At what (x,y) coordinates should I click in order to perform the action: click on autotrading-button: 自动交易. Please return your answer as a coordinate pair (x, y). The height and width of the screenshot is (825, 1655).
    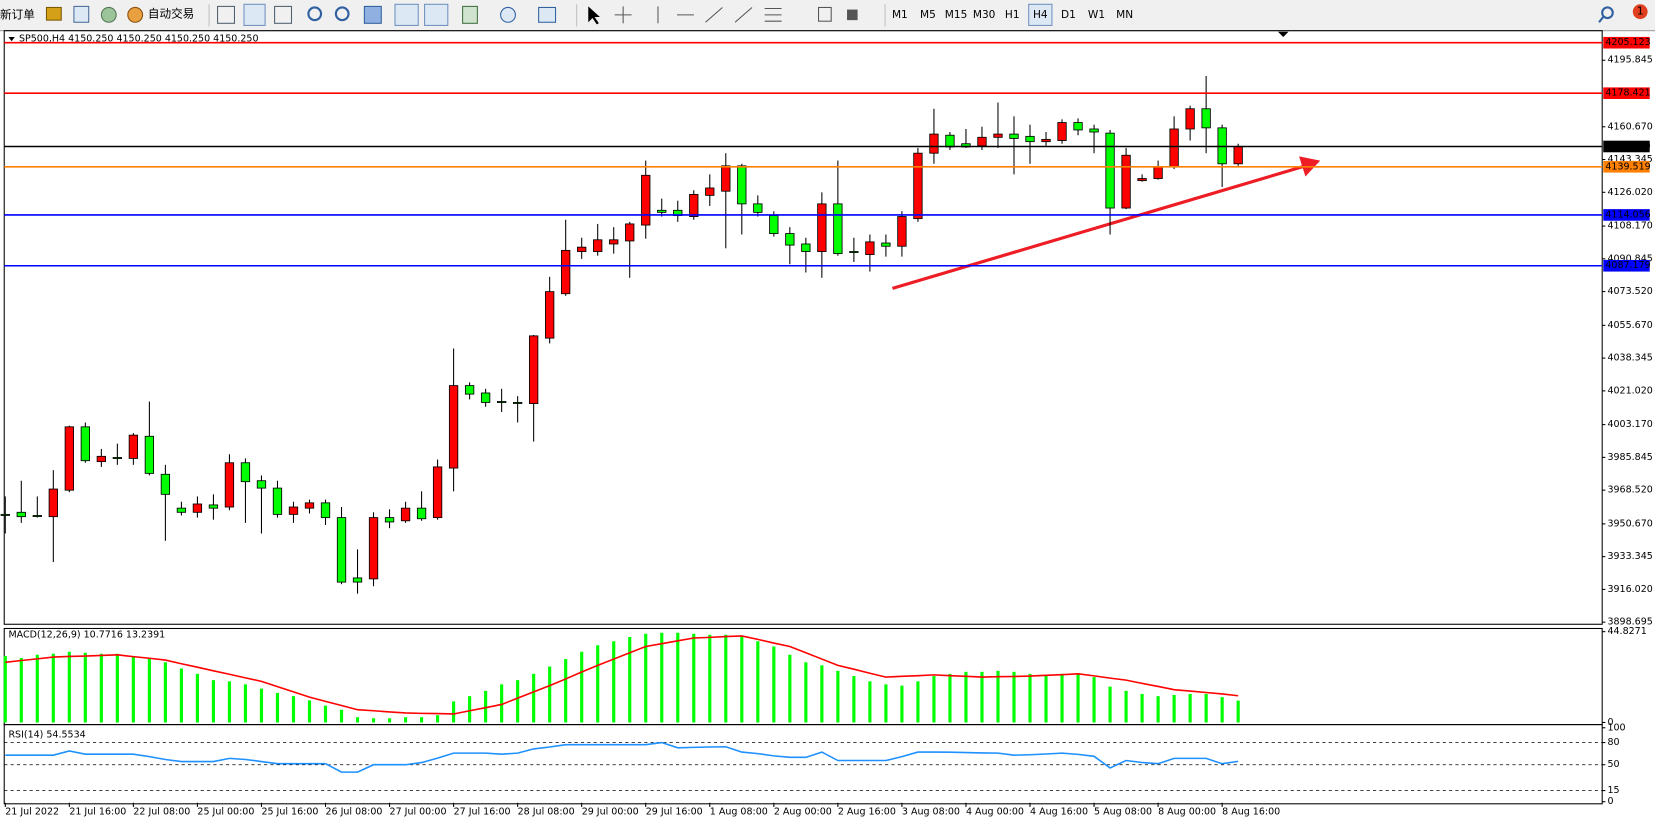
    Looking at the image, I should click on (171, 13).